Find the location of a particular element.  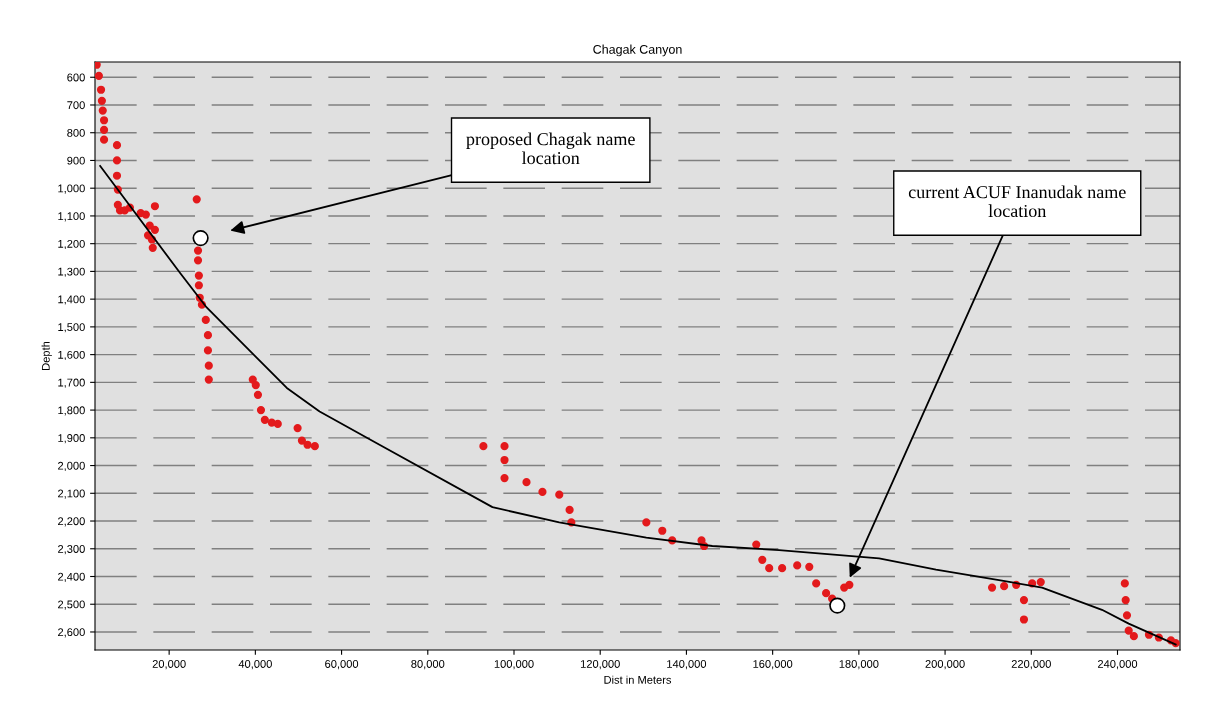

x-axis-title: Dist in Meters is located at coordinates (638, 679).